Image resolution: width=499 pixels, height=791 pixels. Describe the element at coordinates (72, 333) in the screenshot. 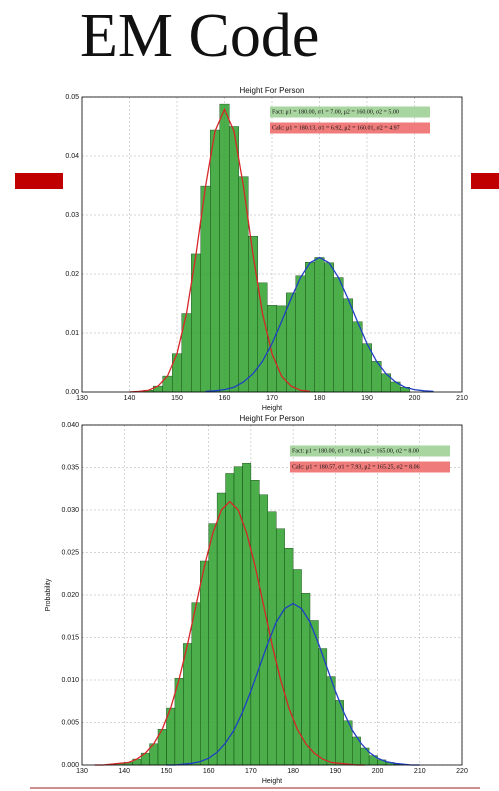

I see `y-tick-label: 0.01` at that location.